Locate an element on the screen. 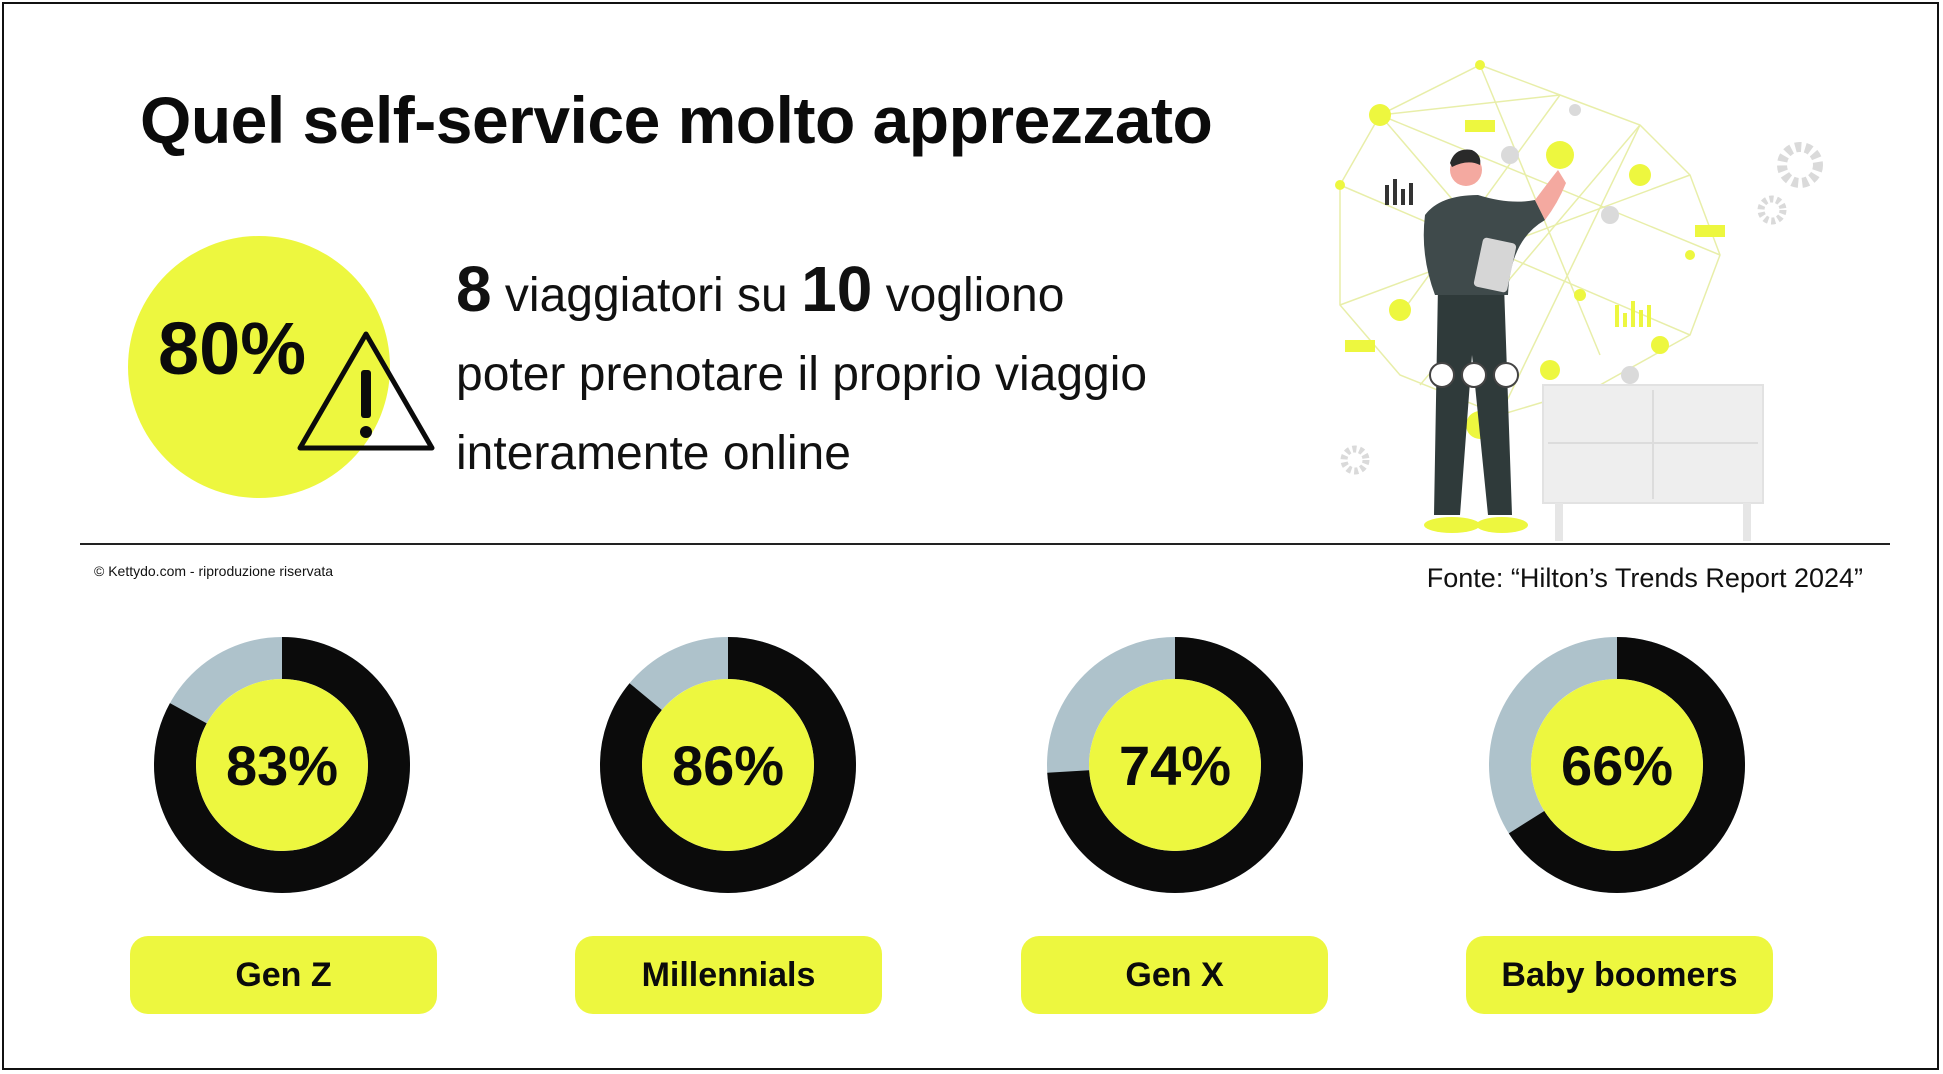 Image resolution: width=1943 pixels, height=1074 pixels. donut-label-gen-z: 83% is located at coordinates (282, 765).